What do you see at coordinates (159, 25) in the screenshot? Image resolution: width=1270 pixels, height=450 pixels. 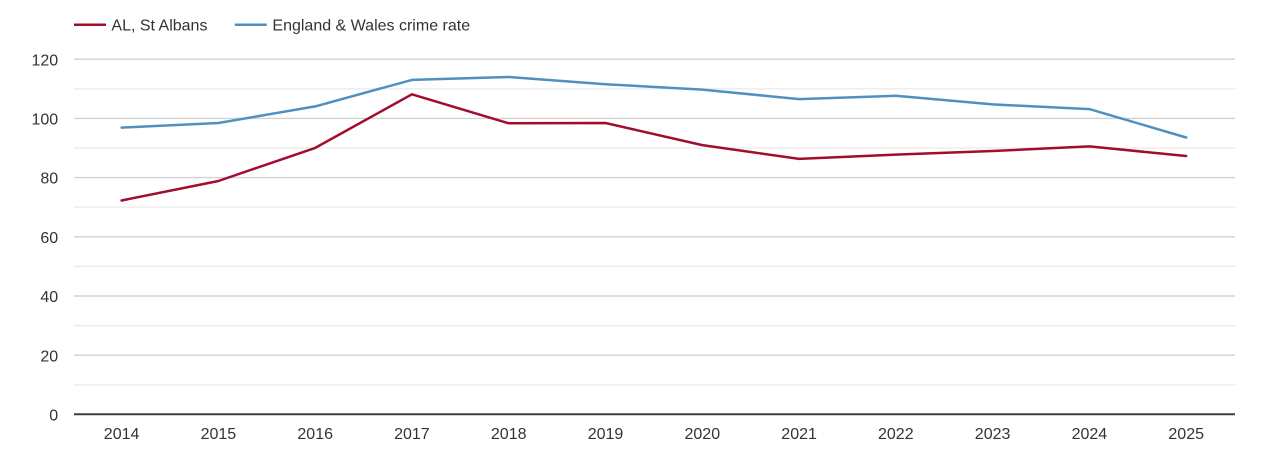 I see `svg-text: AL, St Albans` at bounding box center [159, 25].